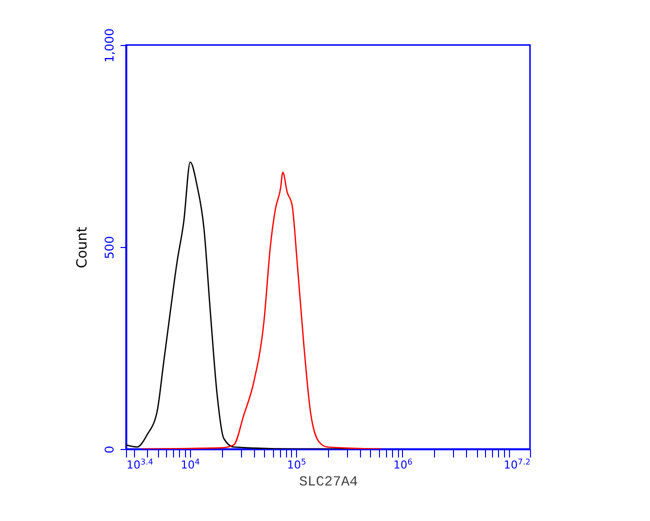 The width and height of the screenshot is (650, 521). What do you see at coordinates (109, 450) in the screenshot?
I see `y-tick-label: 0` at bounding box center [109, 450].